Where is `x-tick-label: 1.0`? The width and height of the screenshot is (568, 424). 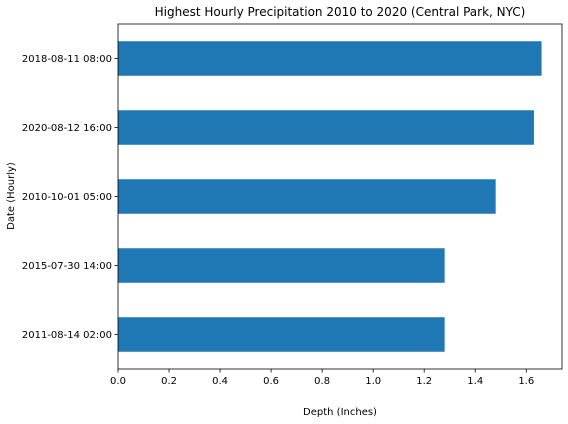 x-tick-label: 1.0 is located at coordinates (373, 381).